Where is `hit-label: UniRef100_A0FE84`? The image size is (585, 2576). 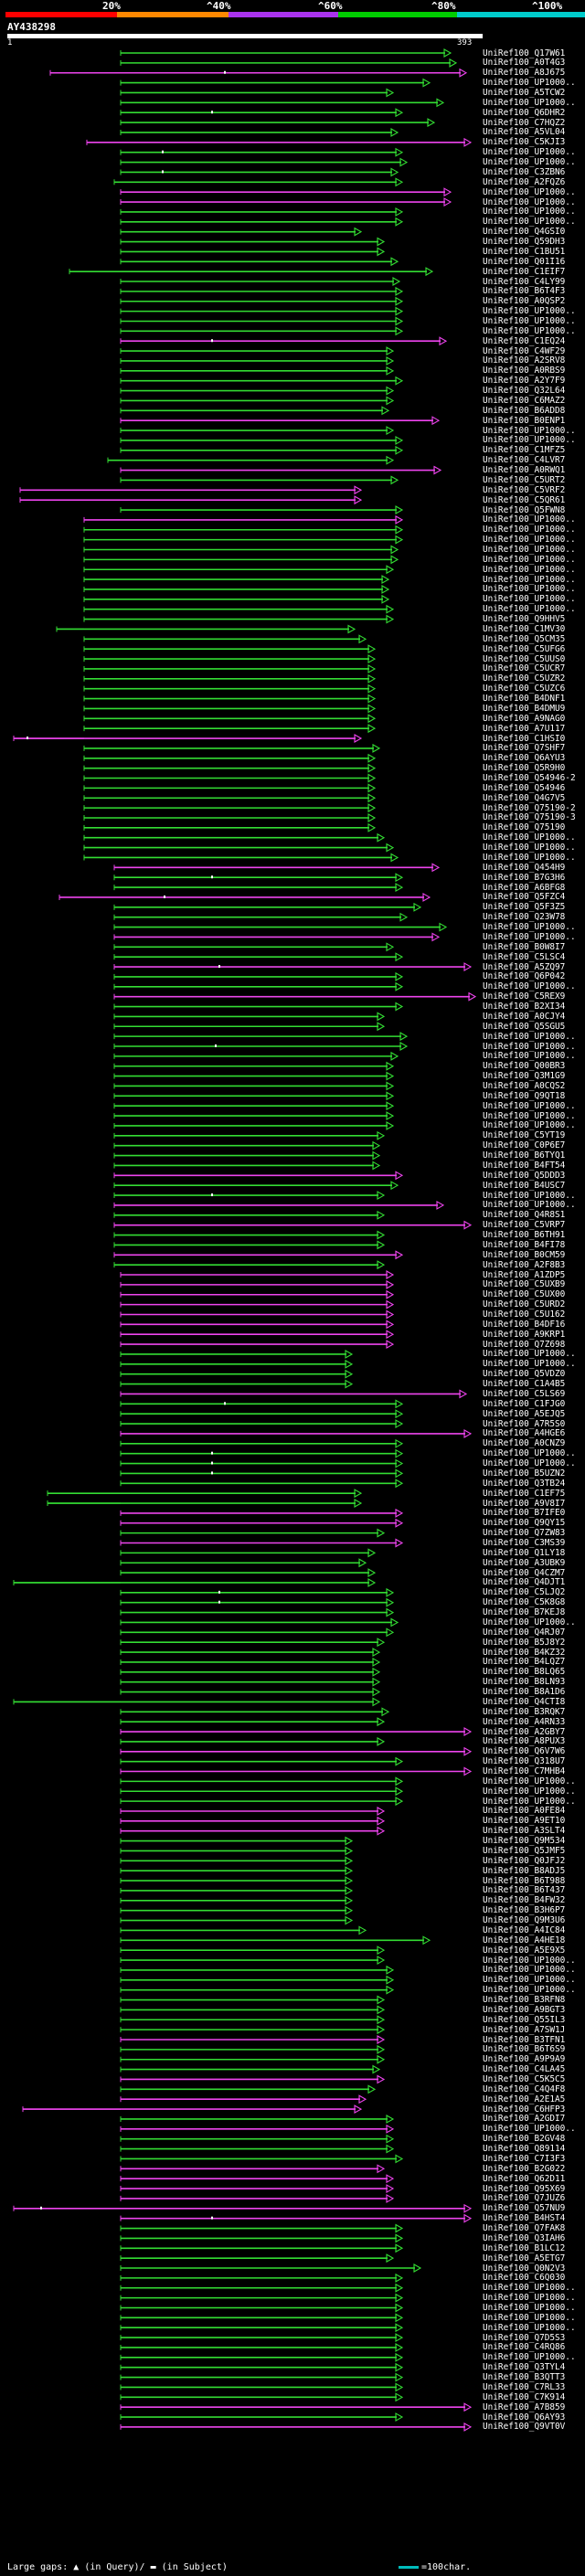 hit-label: UniRef100_A0FE84 is located at coordinates (524, 1811).